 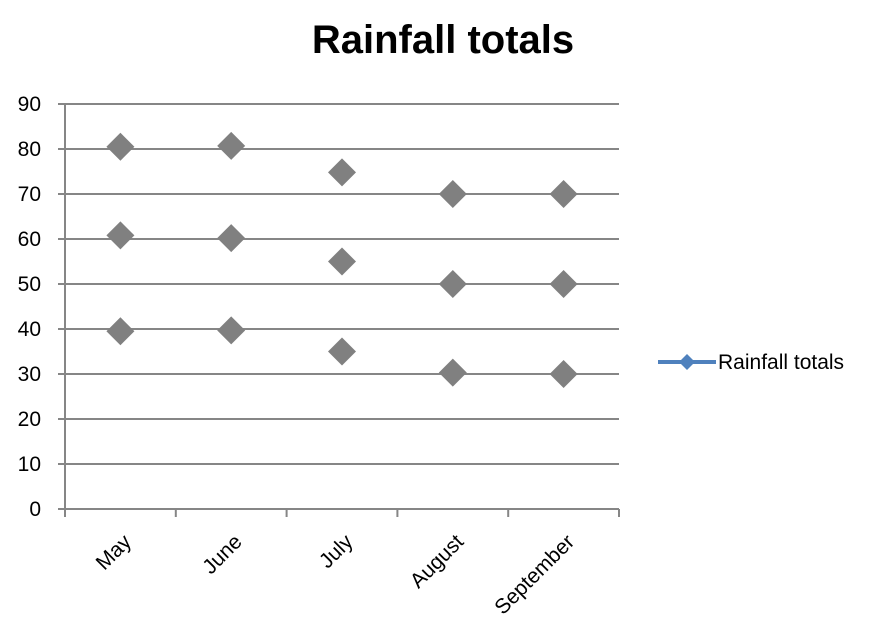 What do you see at coordinates (687, 362) in the screenshot?
I see `legend-marker` at bounding box center [687, 362].